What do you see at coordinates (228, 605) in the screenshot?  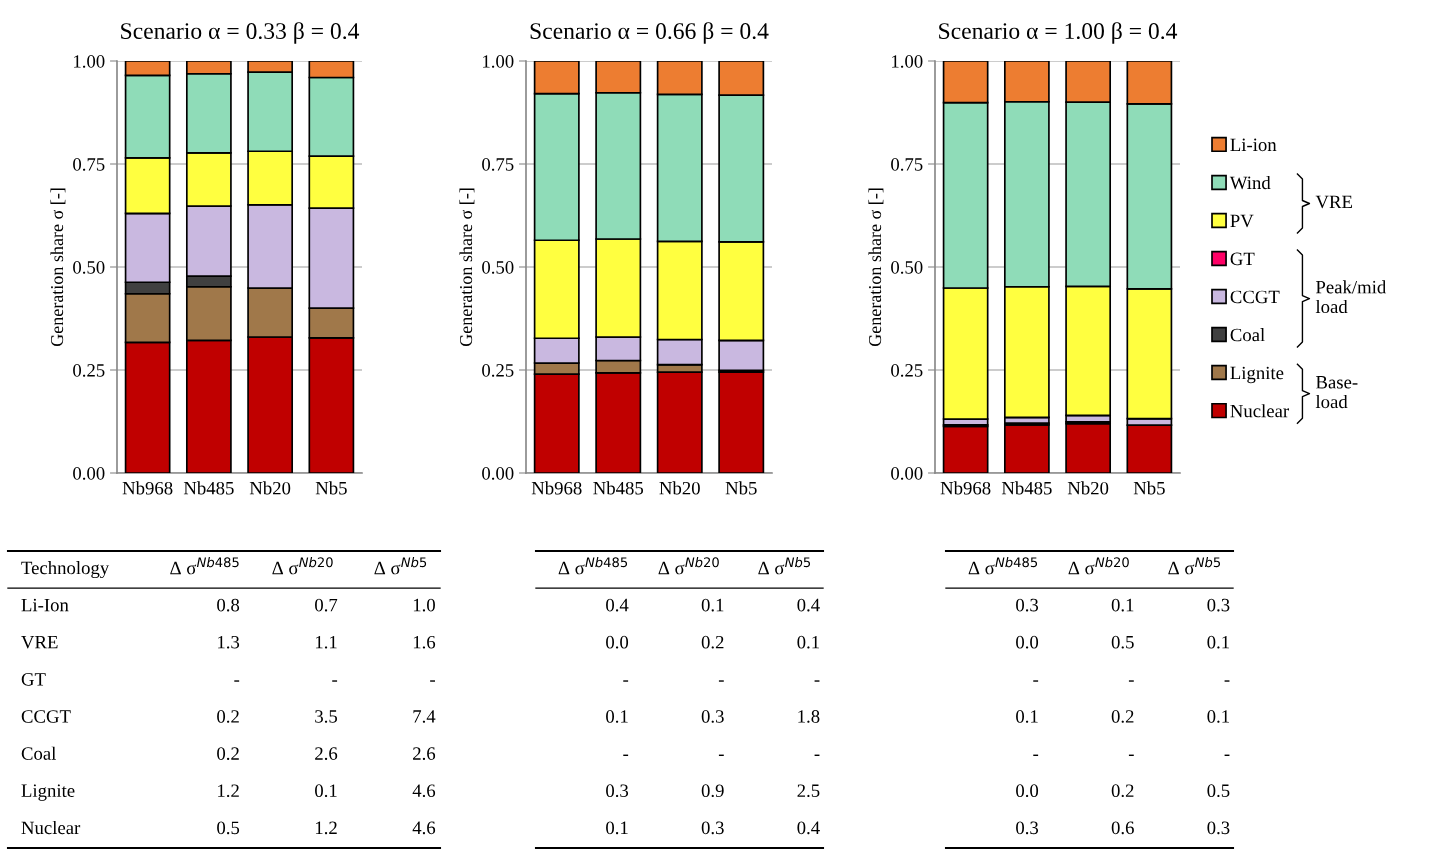 I see `text: 0.8` at bounding box center [228, 605].